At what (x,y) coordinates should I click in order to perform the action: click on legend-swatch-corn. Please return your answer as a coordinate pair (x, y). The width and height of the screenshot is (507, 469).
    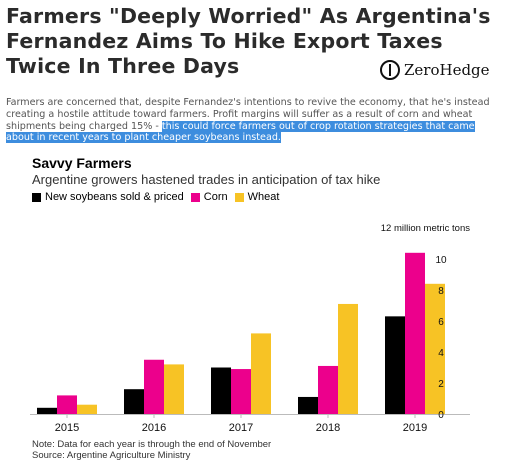
    Looking at the image, I should click on (195, 197).